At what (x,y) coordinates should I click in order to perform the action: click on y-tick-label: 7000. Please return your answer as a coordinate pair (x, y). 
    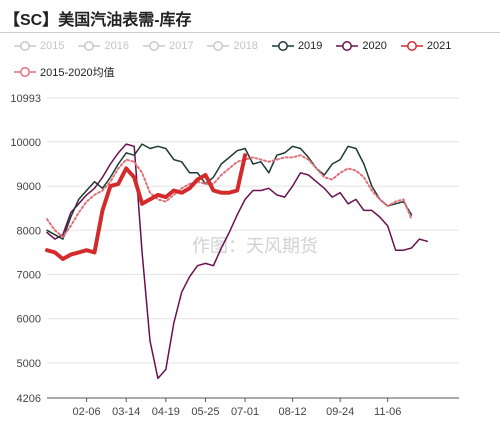
    Looking at the image, I should click on (29, 275).